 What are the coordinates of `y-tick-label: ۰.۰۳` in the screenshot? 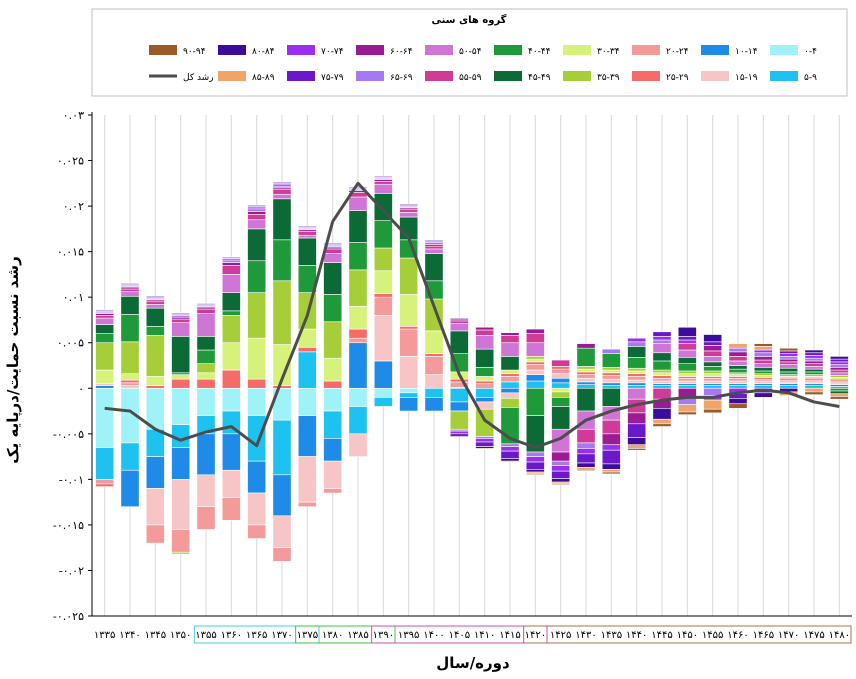 It's located at (73, 115).